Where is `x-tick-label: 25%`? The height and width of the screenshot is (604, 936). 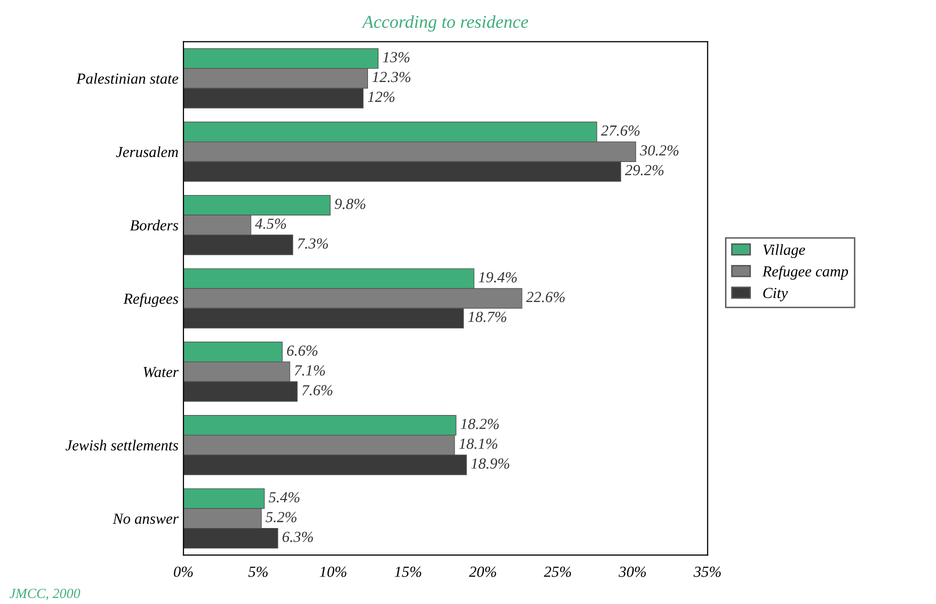 x-tick-label: 25% is located at coordinates (557, 571).